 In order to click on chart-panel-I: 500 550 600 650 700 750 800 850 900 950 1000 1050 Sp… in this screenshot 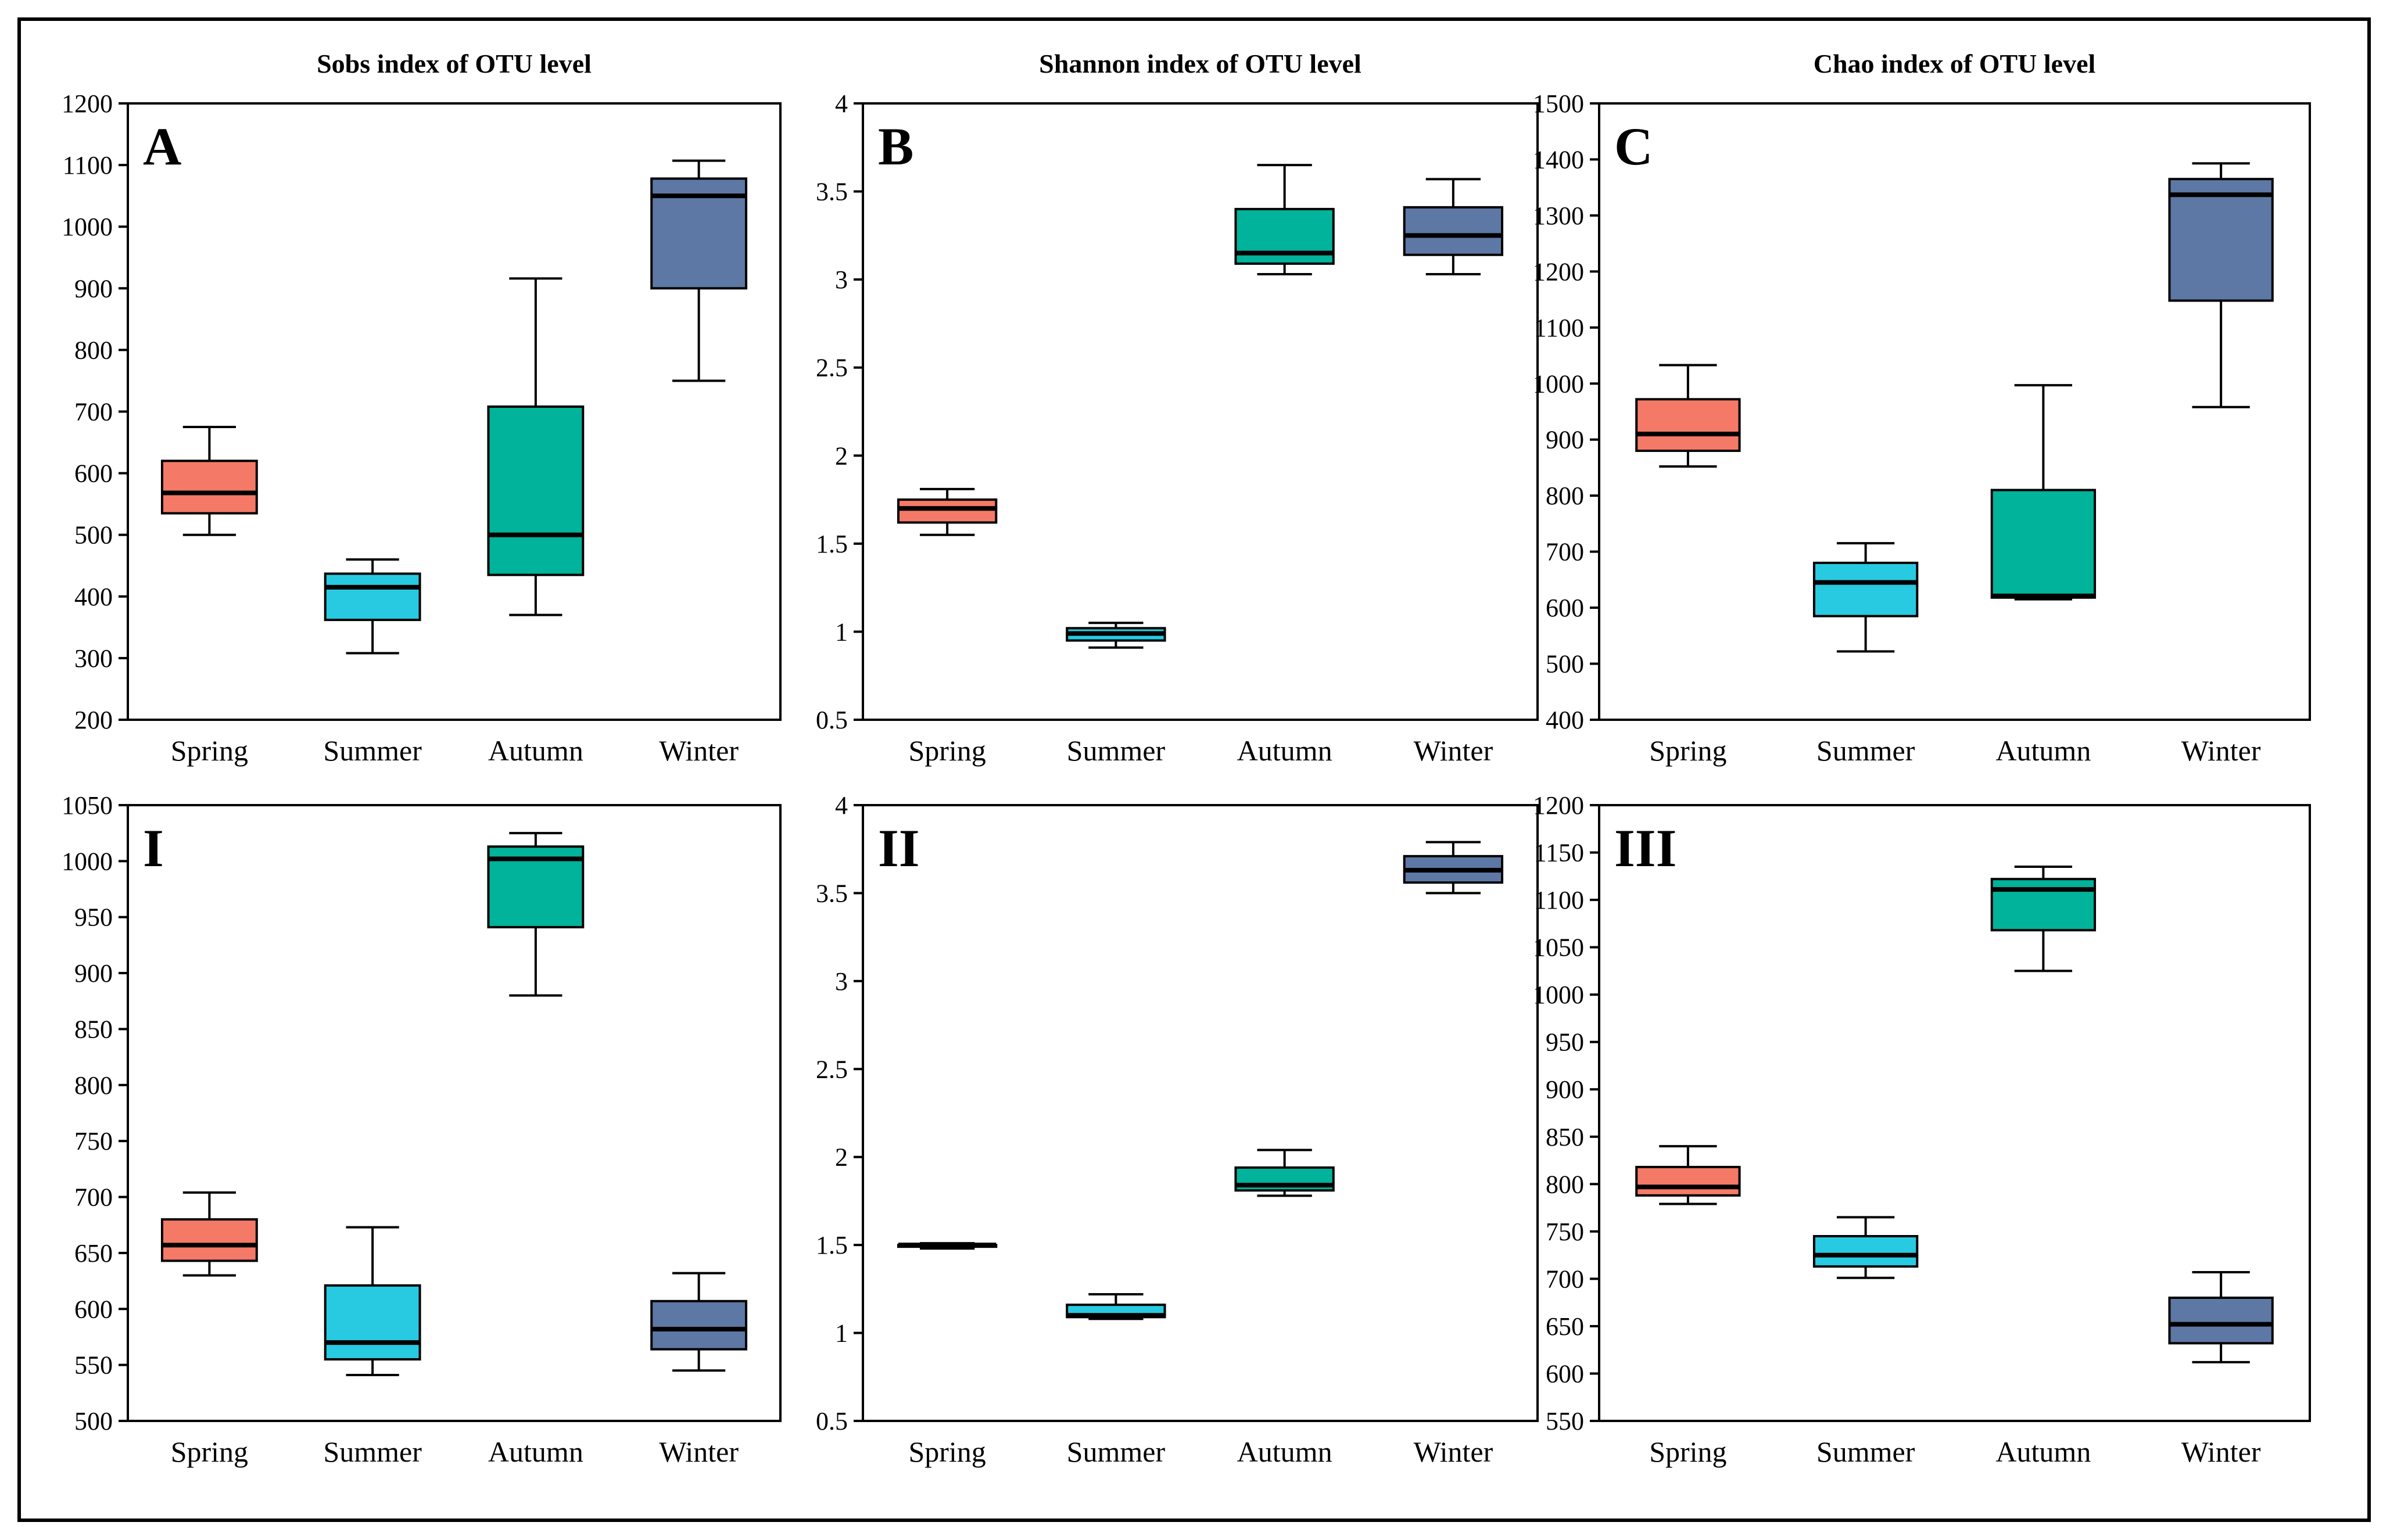, I will do `click(422, 1130)`.